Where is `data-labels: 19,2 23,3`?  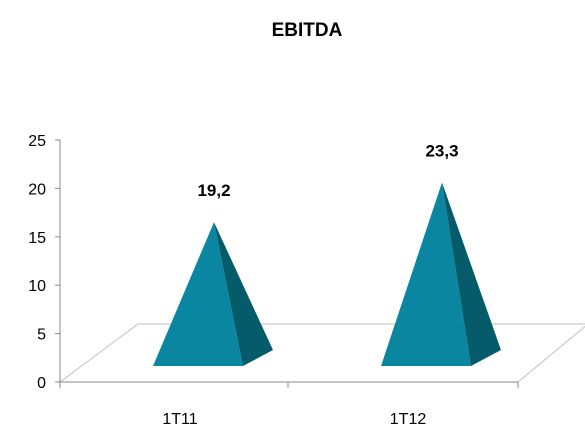 data-labels: 19,2 23,3 is located at coordinates (327, 170).